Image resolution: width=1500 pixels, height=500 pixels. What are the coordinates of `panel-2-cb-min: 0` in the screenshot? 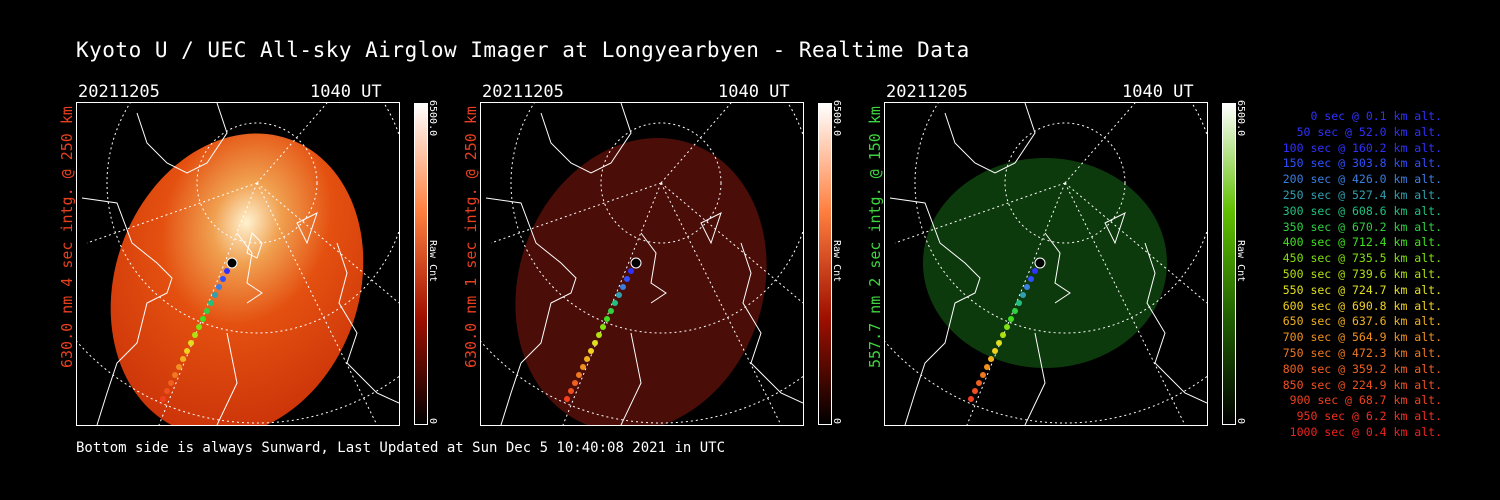 It's located at (836, 421).